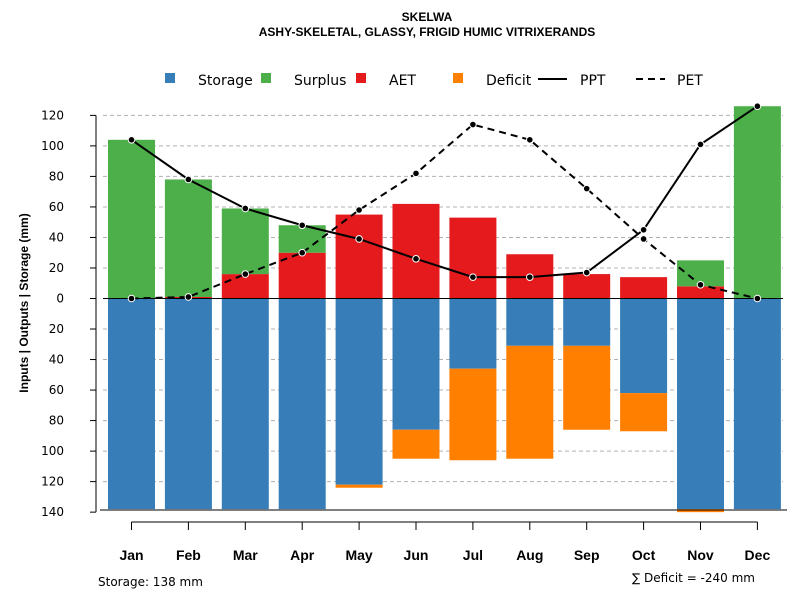 This screenshot has width=800, height=600. Describe the element at coordinates (644, 412) in the screenshot. I see `deficit-bar-oct` at that location.